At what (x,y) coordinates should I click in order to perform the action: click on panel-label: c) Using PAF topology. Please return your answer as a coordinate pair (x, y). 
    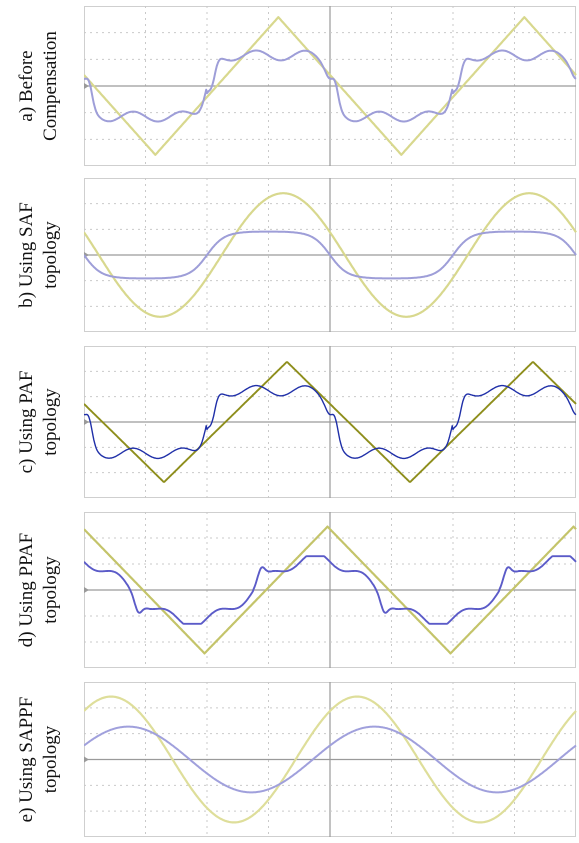
    Looking at the image, I should click on (40, 422).